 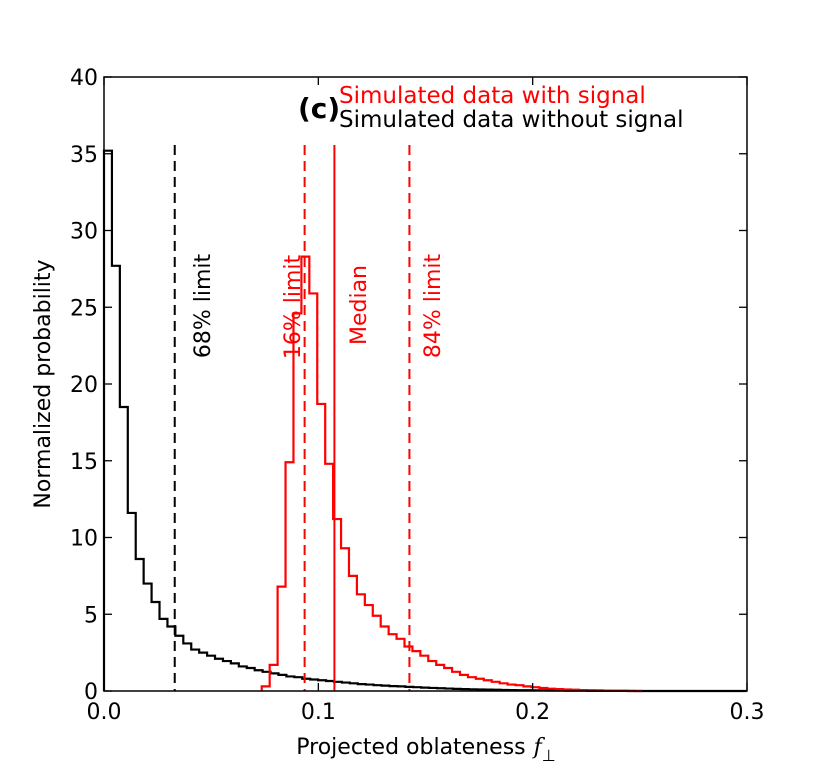 What do you see at coordinates (84, 539) in the screenshot?
I see `y-tick-label: 10` at bounding box center [84, 539].